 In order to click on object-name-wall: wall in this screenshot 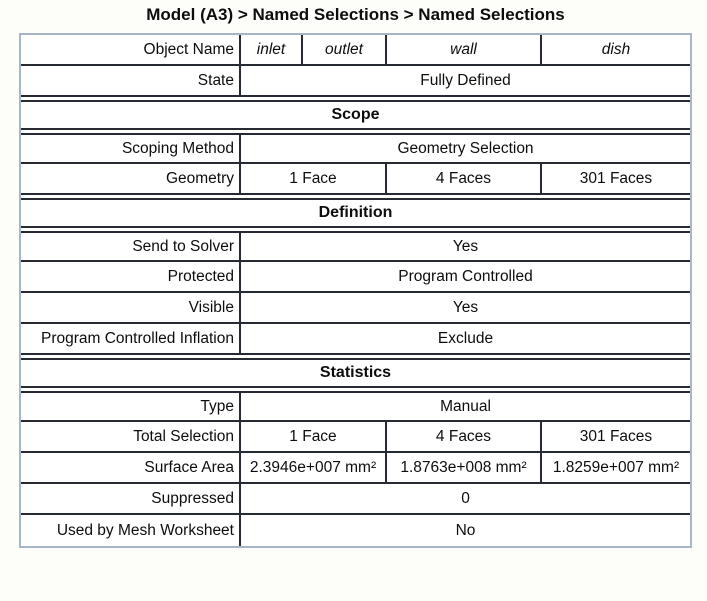, I will do `click(462, 49)`.